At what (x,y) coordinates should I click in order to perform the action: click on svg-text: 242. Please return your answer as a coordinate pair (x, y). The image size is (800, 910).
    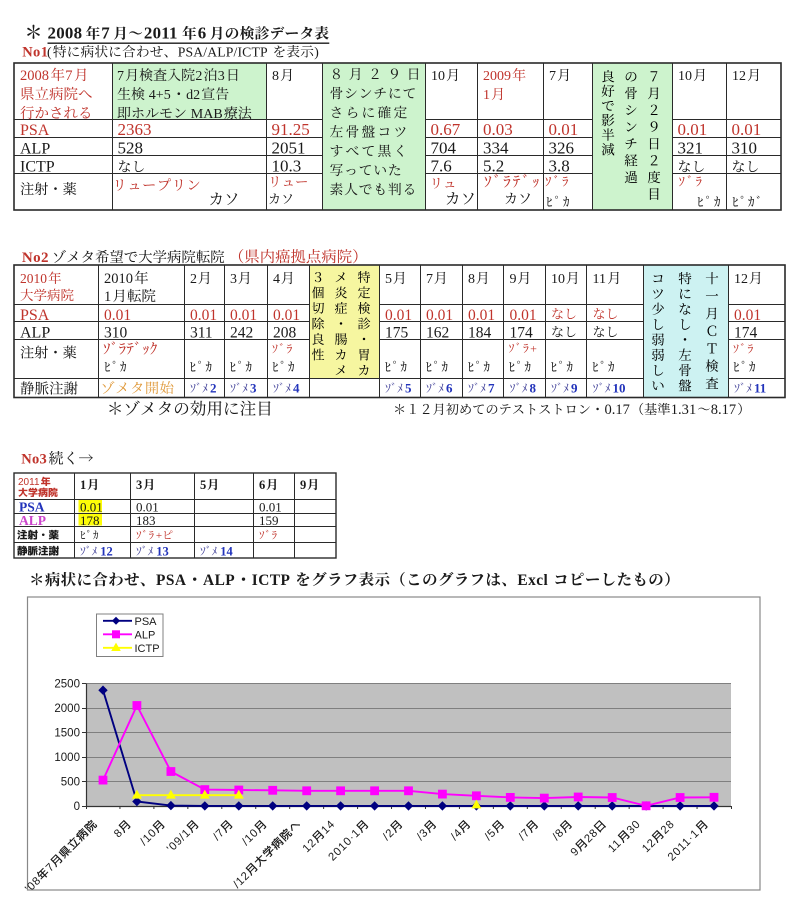
    Looking at the image, I should click on (241, 333).